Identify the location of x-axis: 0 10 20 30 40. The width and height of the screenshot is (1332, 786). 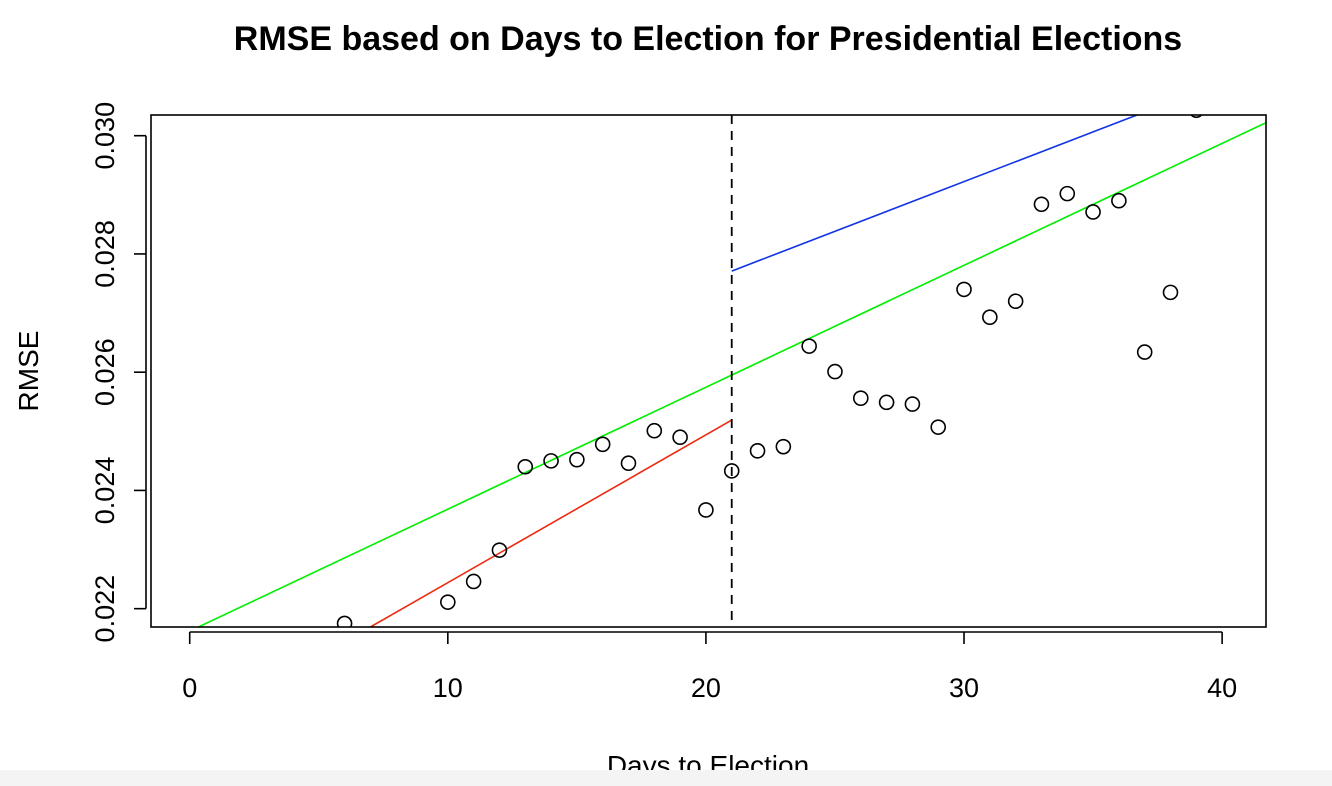
(709, 667).